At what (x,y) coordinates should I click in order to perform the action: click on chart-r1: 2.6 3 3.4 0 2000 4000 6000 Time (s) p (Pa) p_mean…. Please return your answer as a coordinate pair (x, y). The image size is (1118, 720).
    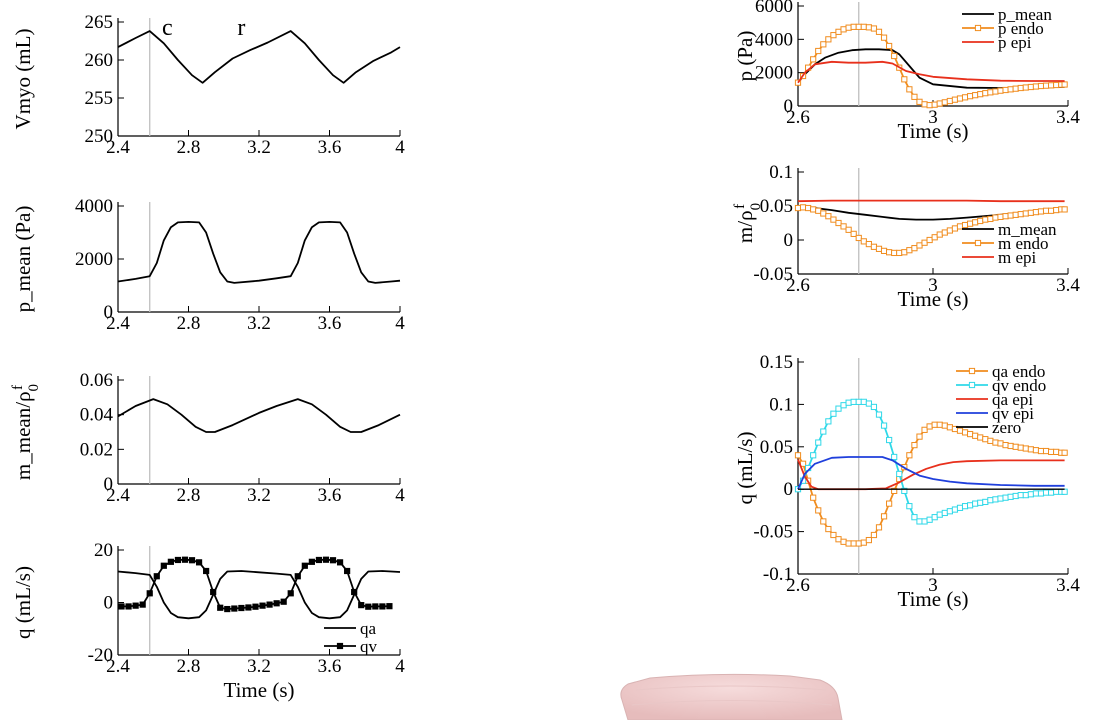
    Looking at the image, I should click on (906, 71).